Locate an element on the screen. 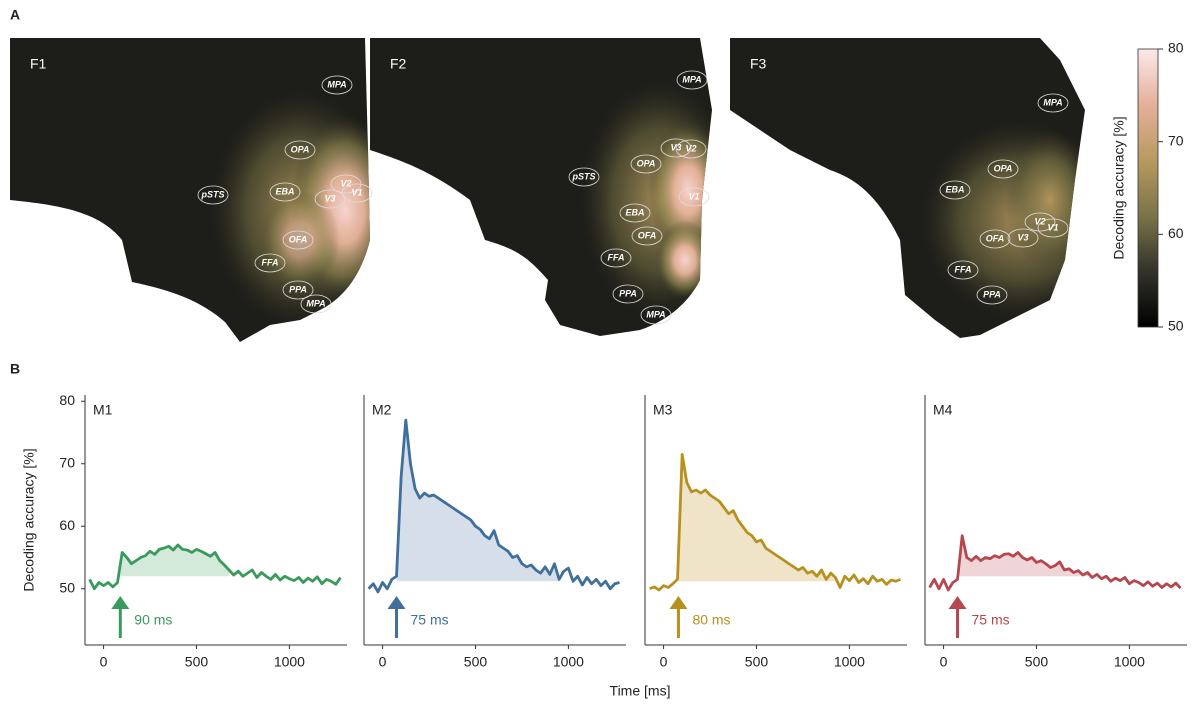 The height and width of the screenshot is (704, 1196). chart-title: M4 is located at coordinates (943, 410).